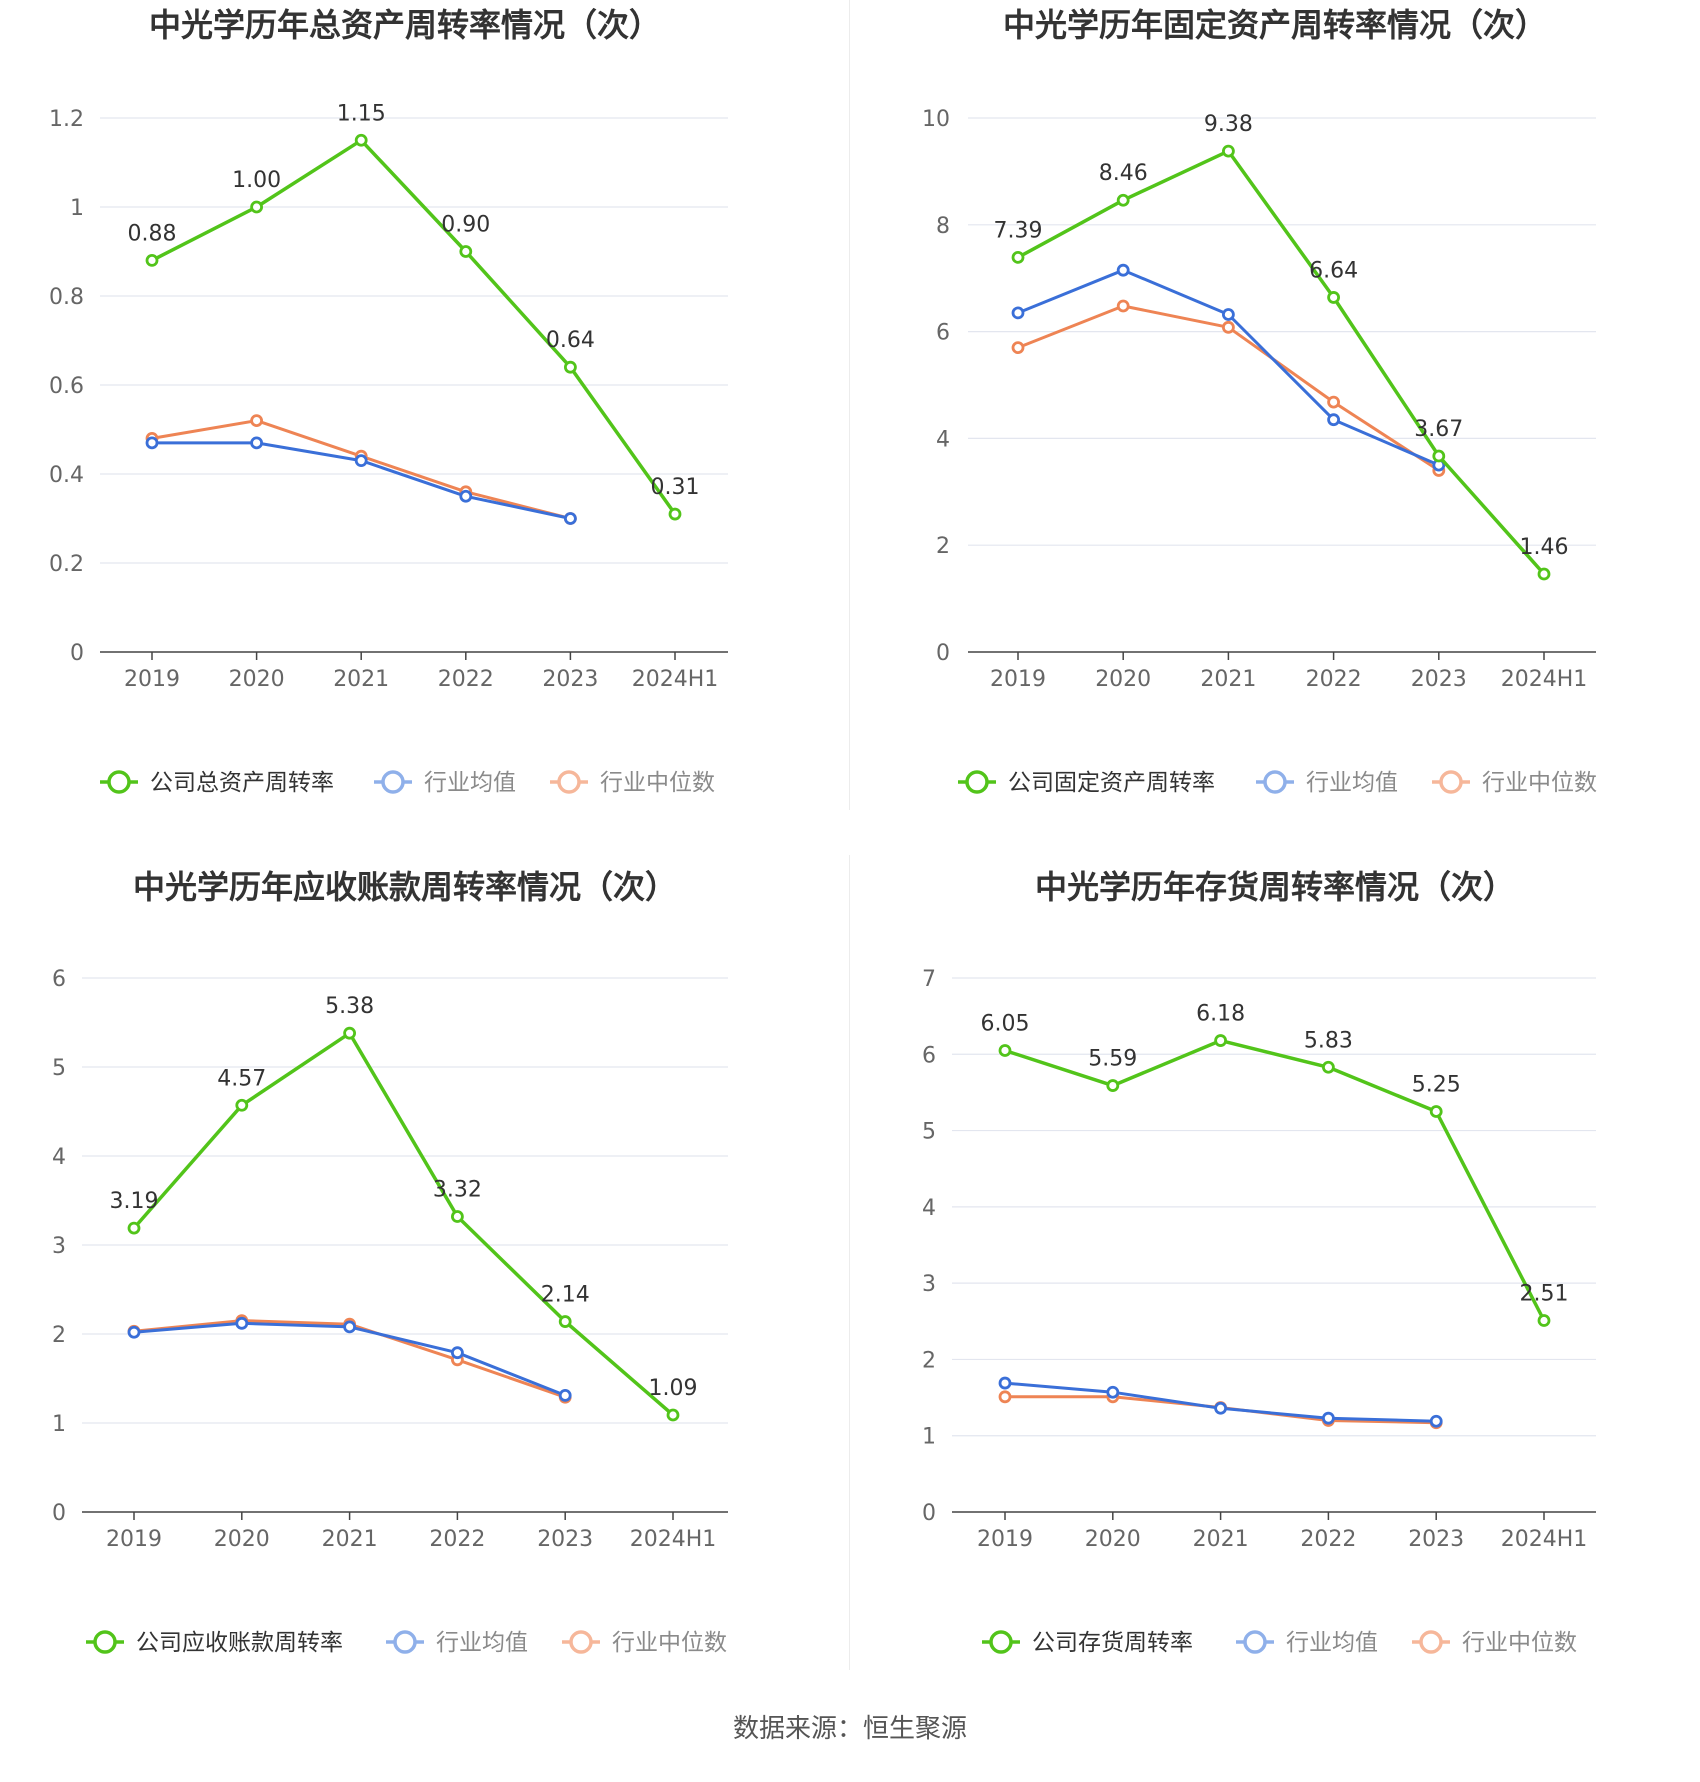  I want to click on vertical-divider-top, so click(849, 405).